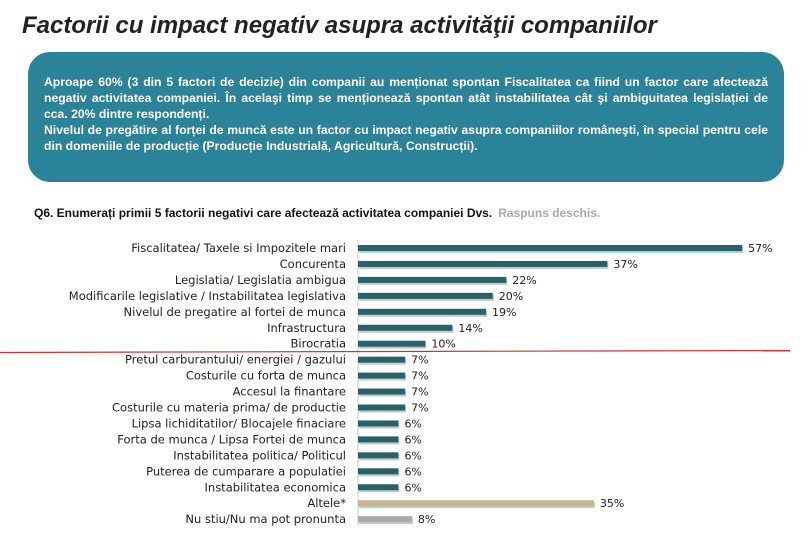  Describe the element at coordinates (625, 264) in the screenshot. I see `value-label: 37%` at that location.